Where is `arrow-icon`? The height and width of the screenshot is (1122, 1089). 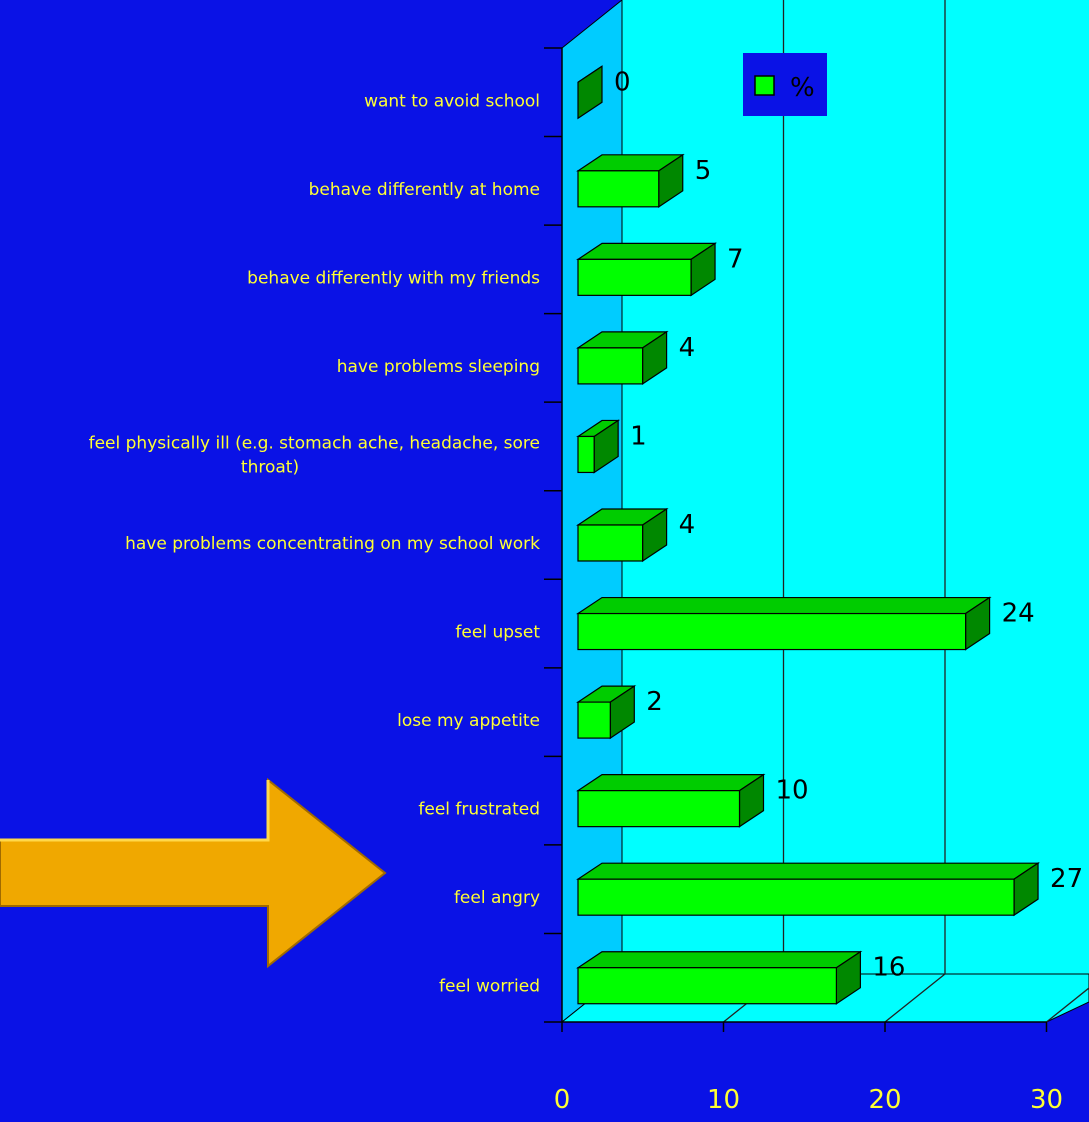 arrow-icon is located at coordinates (193, 873).